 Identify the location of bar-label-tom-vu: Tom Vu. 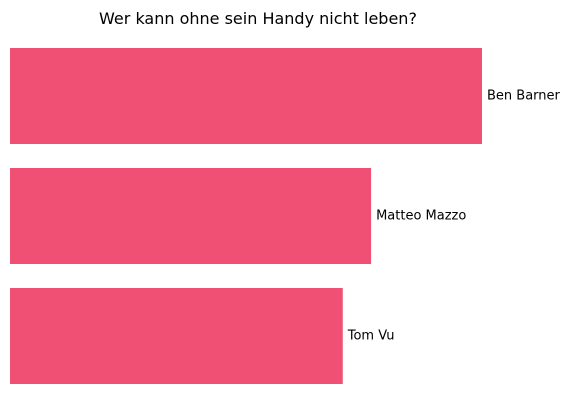
(371, 336).